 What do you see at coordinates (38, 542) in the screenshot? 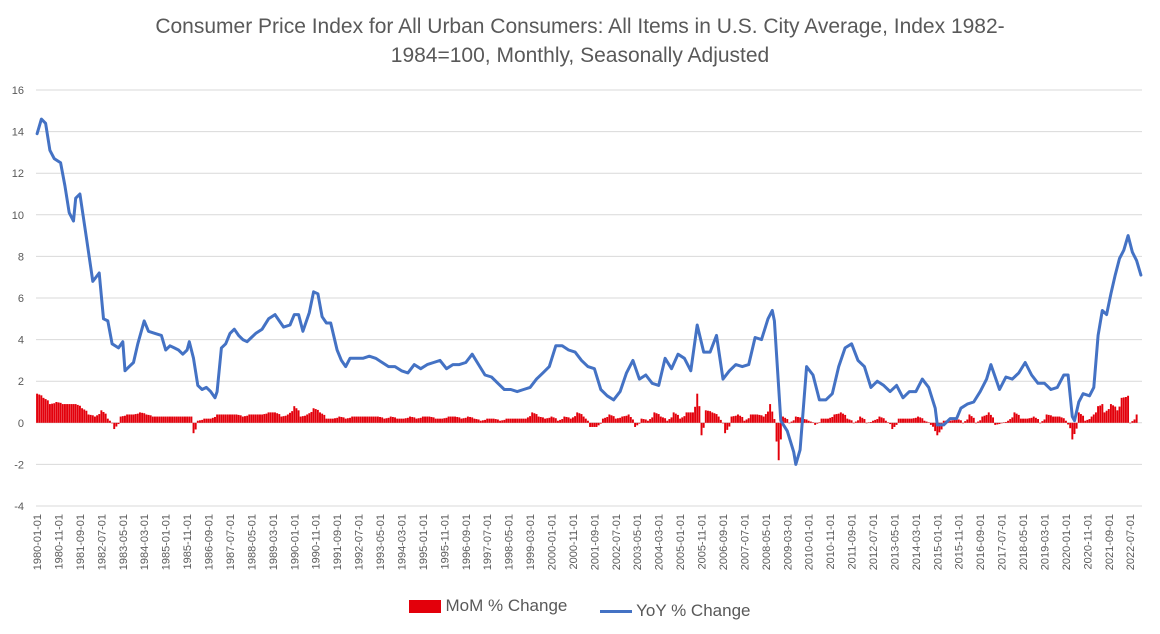
I see `x-tick-label: 1980-01-01` at bounding box center [38, 542].